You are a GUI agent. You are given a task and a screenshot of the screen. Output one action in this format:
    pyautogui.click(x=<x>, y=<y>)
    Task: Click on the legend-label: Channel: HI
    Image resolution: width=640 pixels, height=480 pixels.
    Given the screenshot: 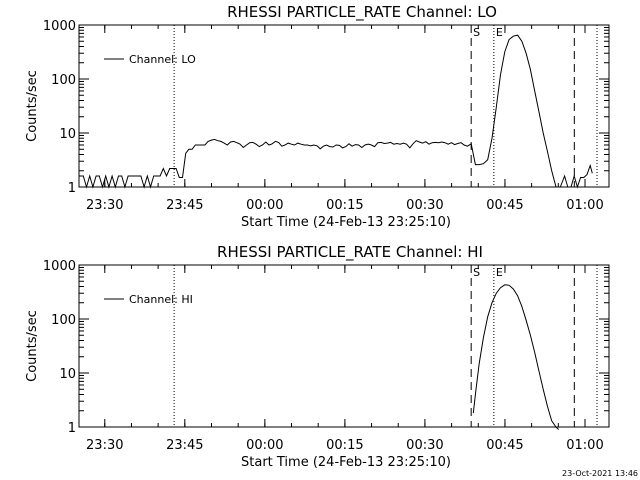 What is the action you would take?
    pyautogui.click(x=161, y=299)
    